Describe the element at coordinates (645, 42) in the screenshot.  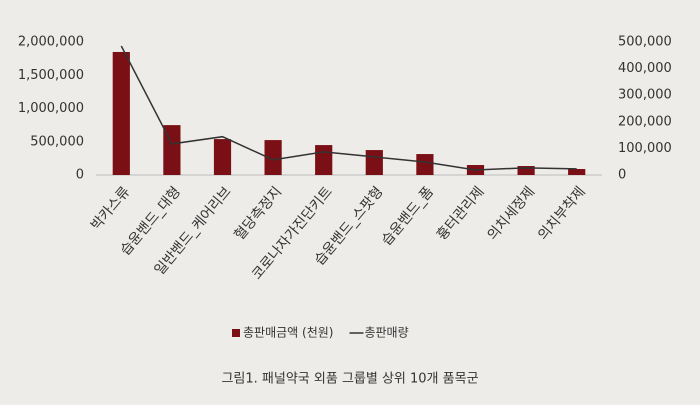
I see `y2-tick-label: 500,000` at that location.